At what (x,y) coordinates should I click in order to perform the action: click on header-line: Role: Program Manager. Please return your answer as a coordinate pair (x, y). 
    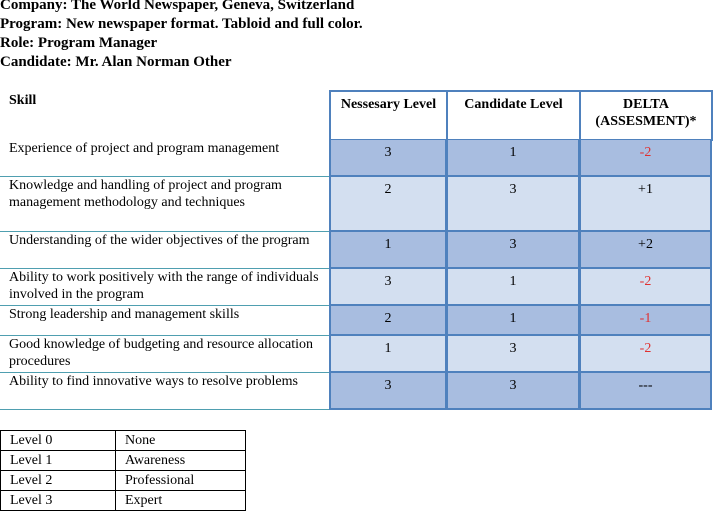
    Looking at the image, I should click on (79, 43).